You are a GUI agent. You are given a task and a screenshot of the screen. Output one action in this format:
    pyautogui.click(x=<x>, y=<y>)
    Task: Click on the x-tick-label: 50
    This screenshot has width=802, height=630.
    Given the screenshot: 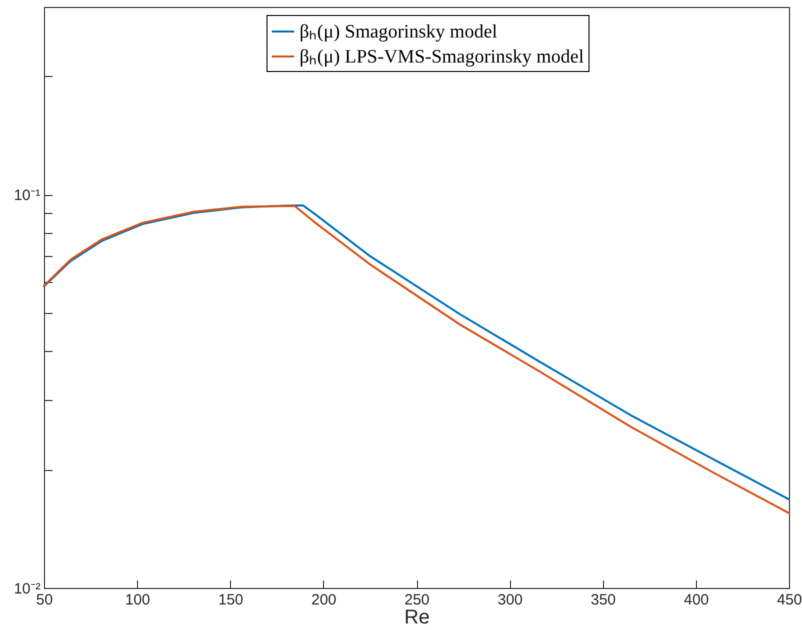 What is the action you would take?
    pyautogui.click(x=44, y=600)
    